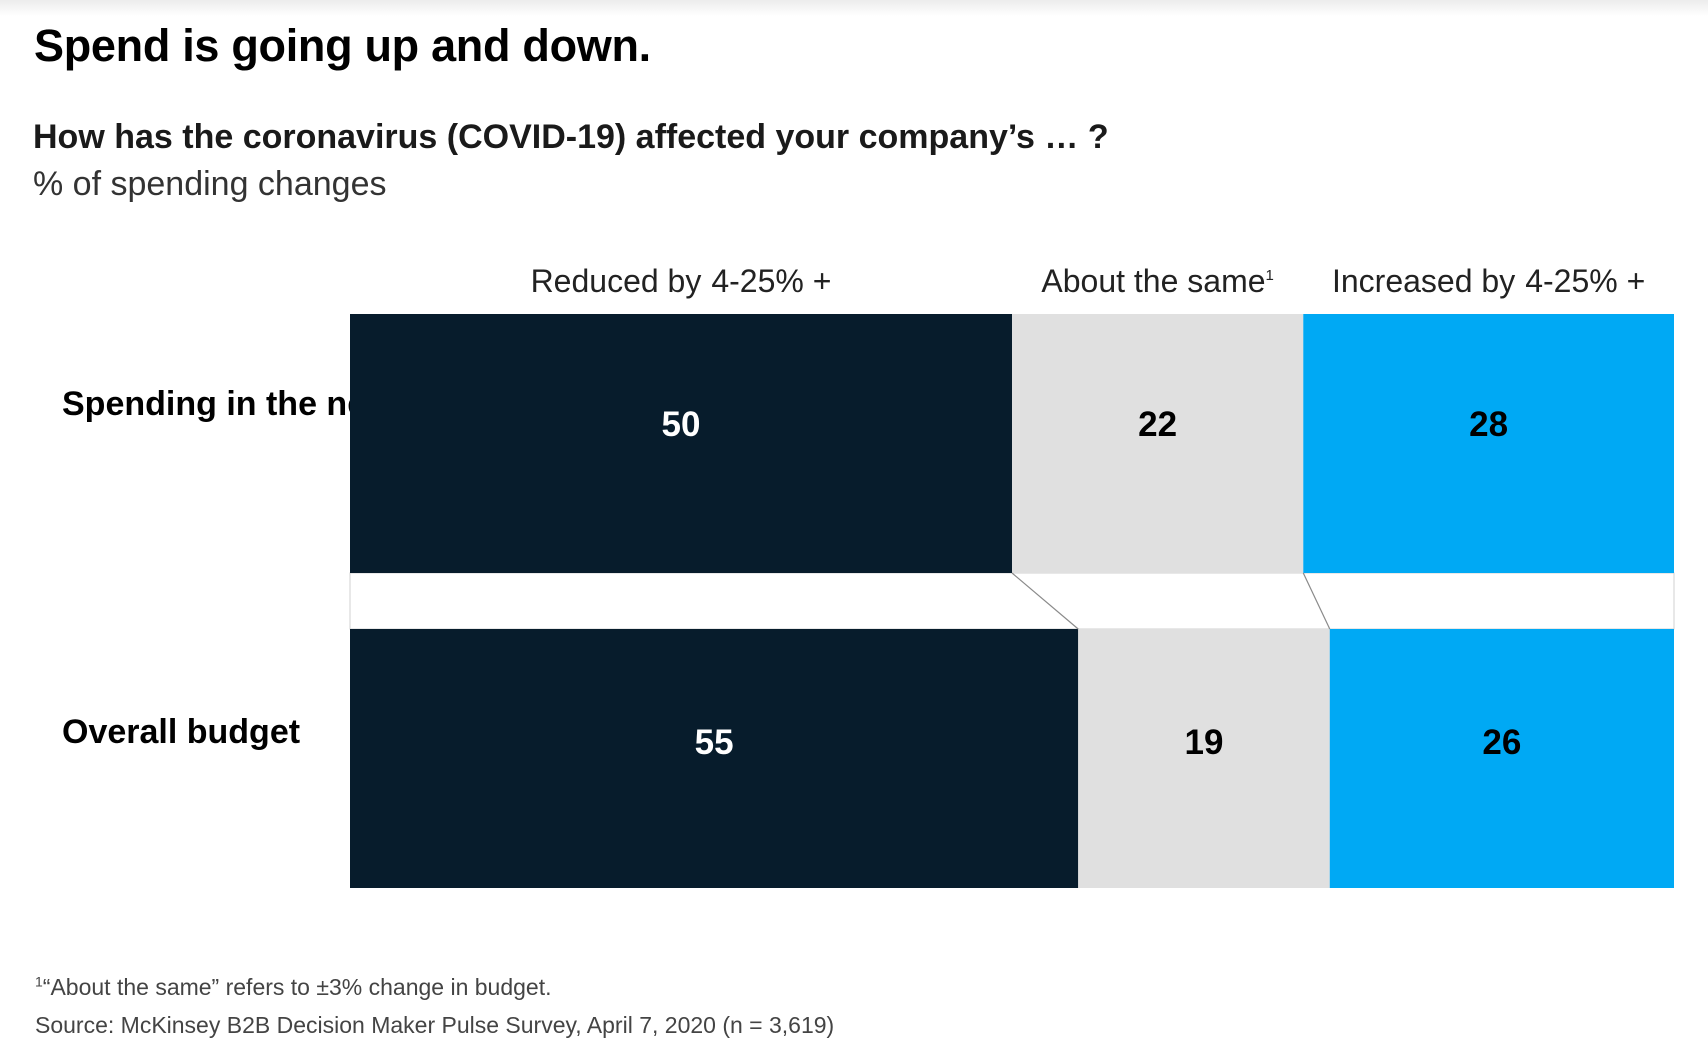 The height and width of the screenshot is (1054, 1708). Describe the element at coordinates (854, 8) in the screenshot. I see `top-rule` at that location.